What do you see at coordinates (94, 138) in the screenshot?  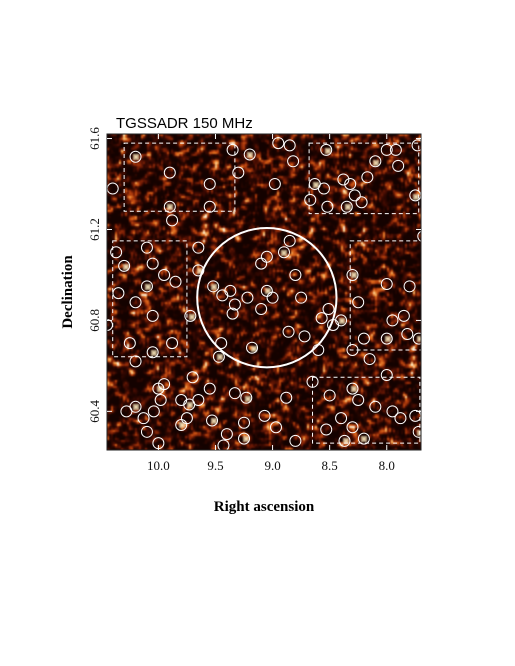 I see `y-tick-label: 61.6` at bounding box center [94, 138].